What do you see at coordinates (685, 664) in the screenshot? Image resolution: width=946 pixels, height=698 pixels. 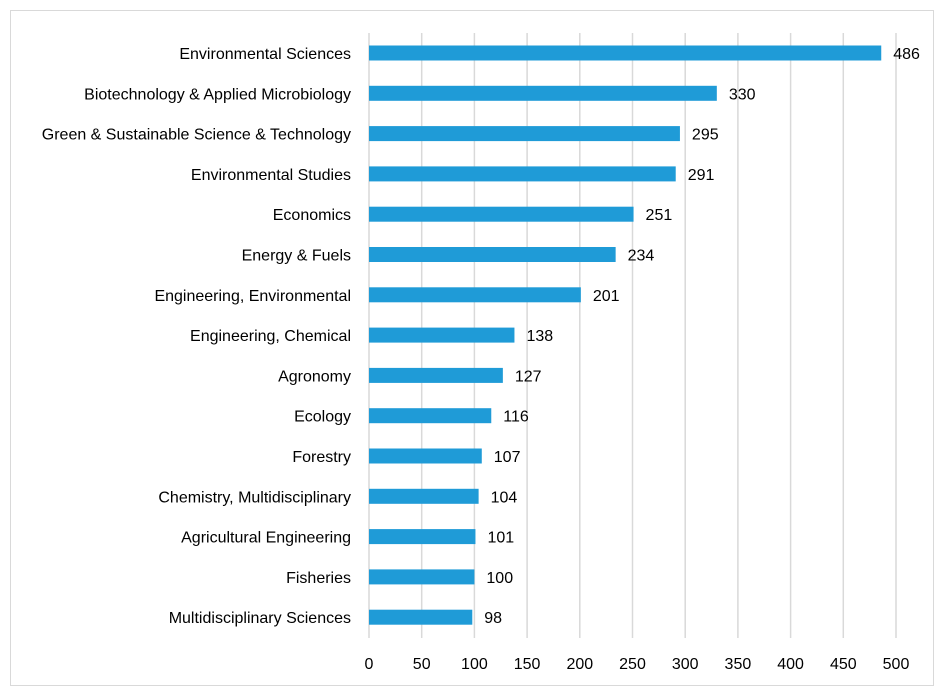 I see `x-tick-label: 300` at bounding box center [685, 664].